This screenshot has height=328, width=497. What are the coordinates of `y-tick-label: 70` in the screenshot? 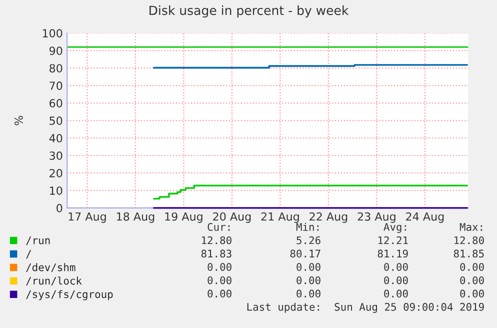 It's located at (56, 86).